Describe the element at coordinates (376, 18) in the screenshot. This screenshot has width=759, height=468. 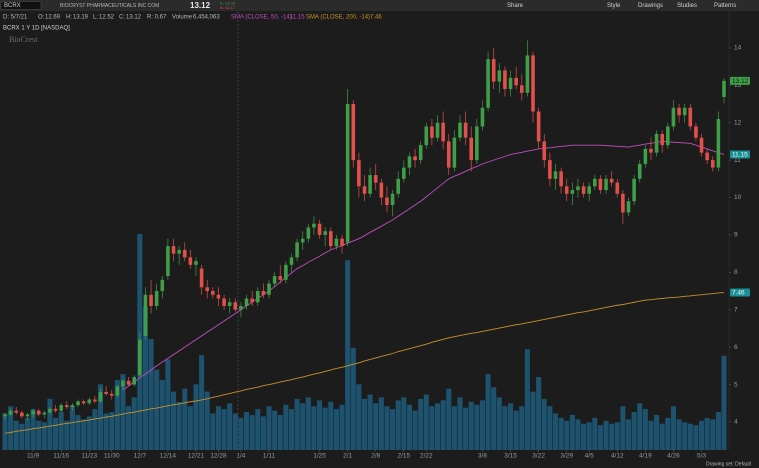
I see `sma200-value: 7.46` at that location.